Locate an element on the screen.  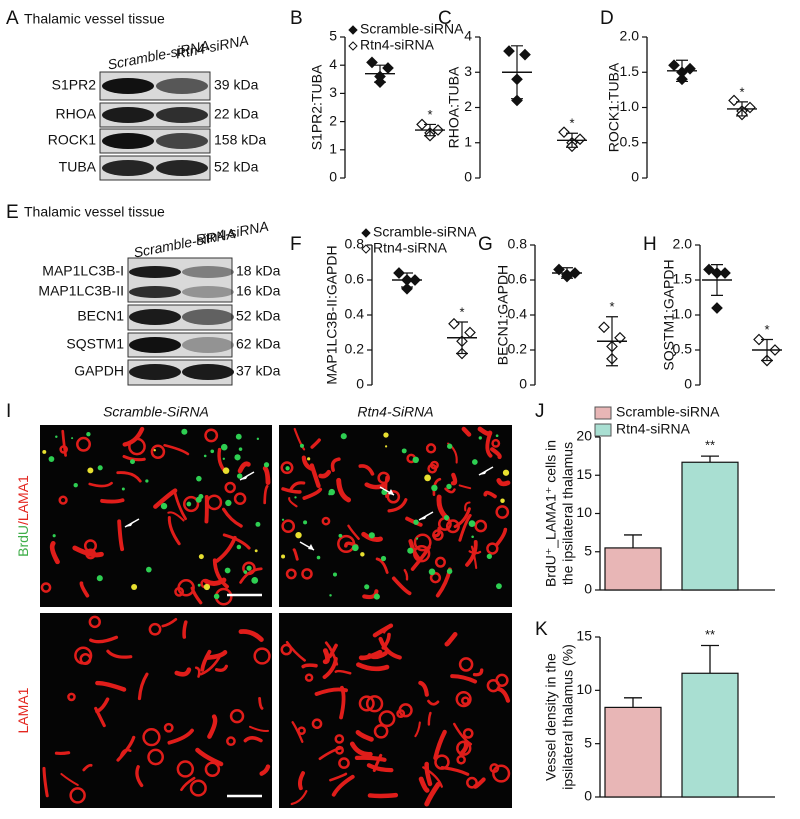
legend-marker is located at coordinates (353, 46).